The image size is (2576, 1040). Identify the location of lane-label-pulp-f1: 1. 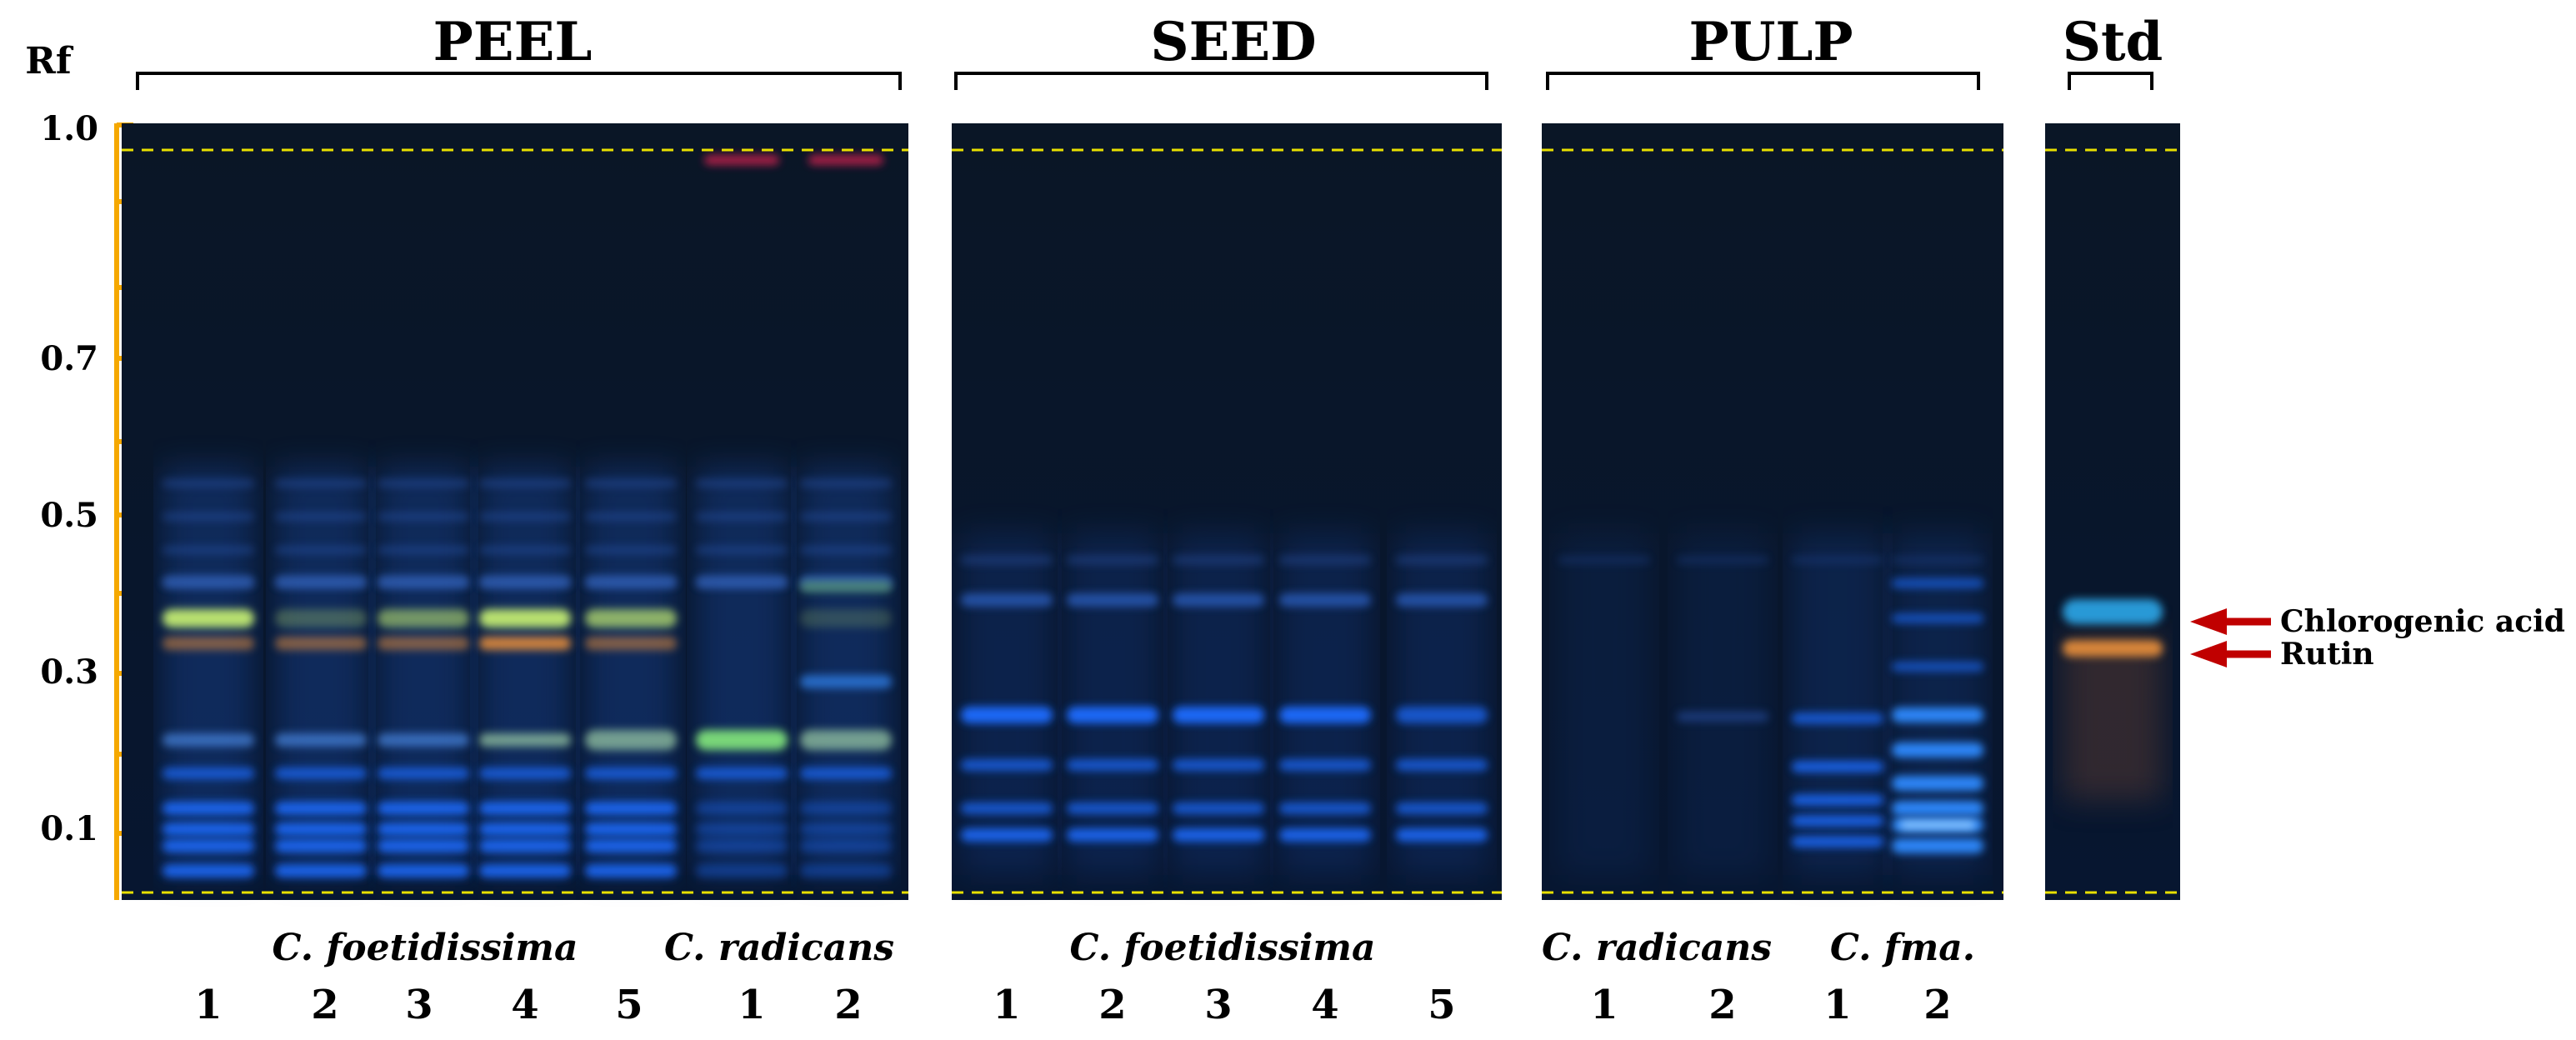
(1837, 1005).